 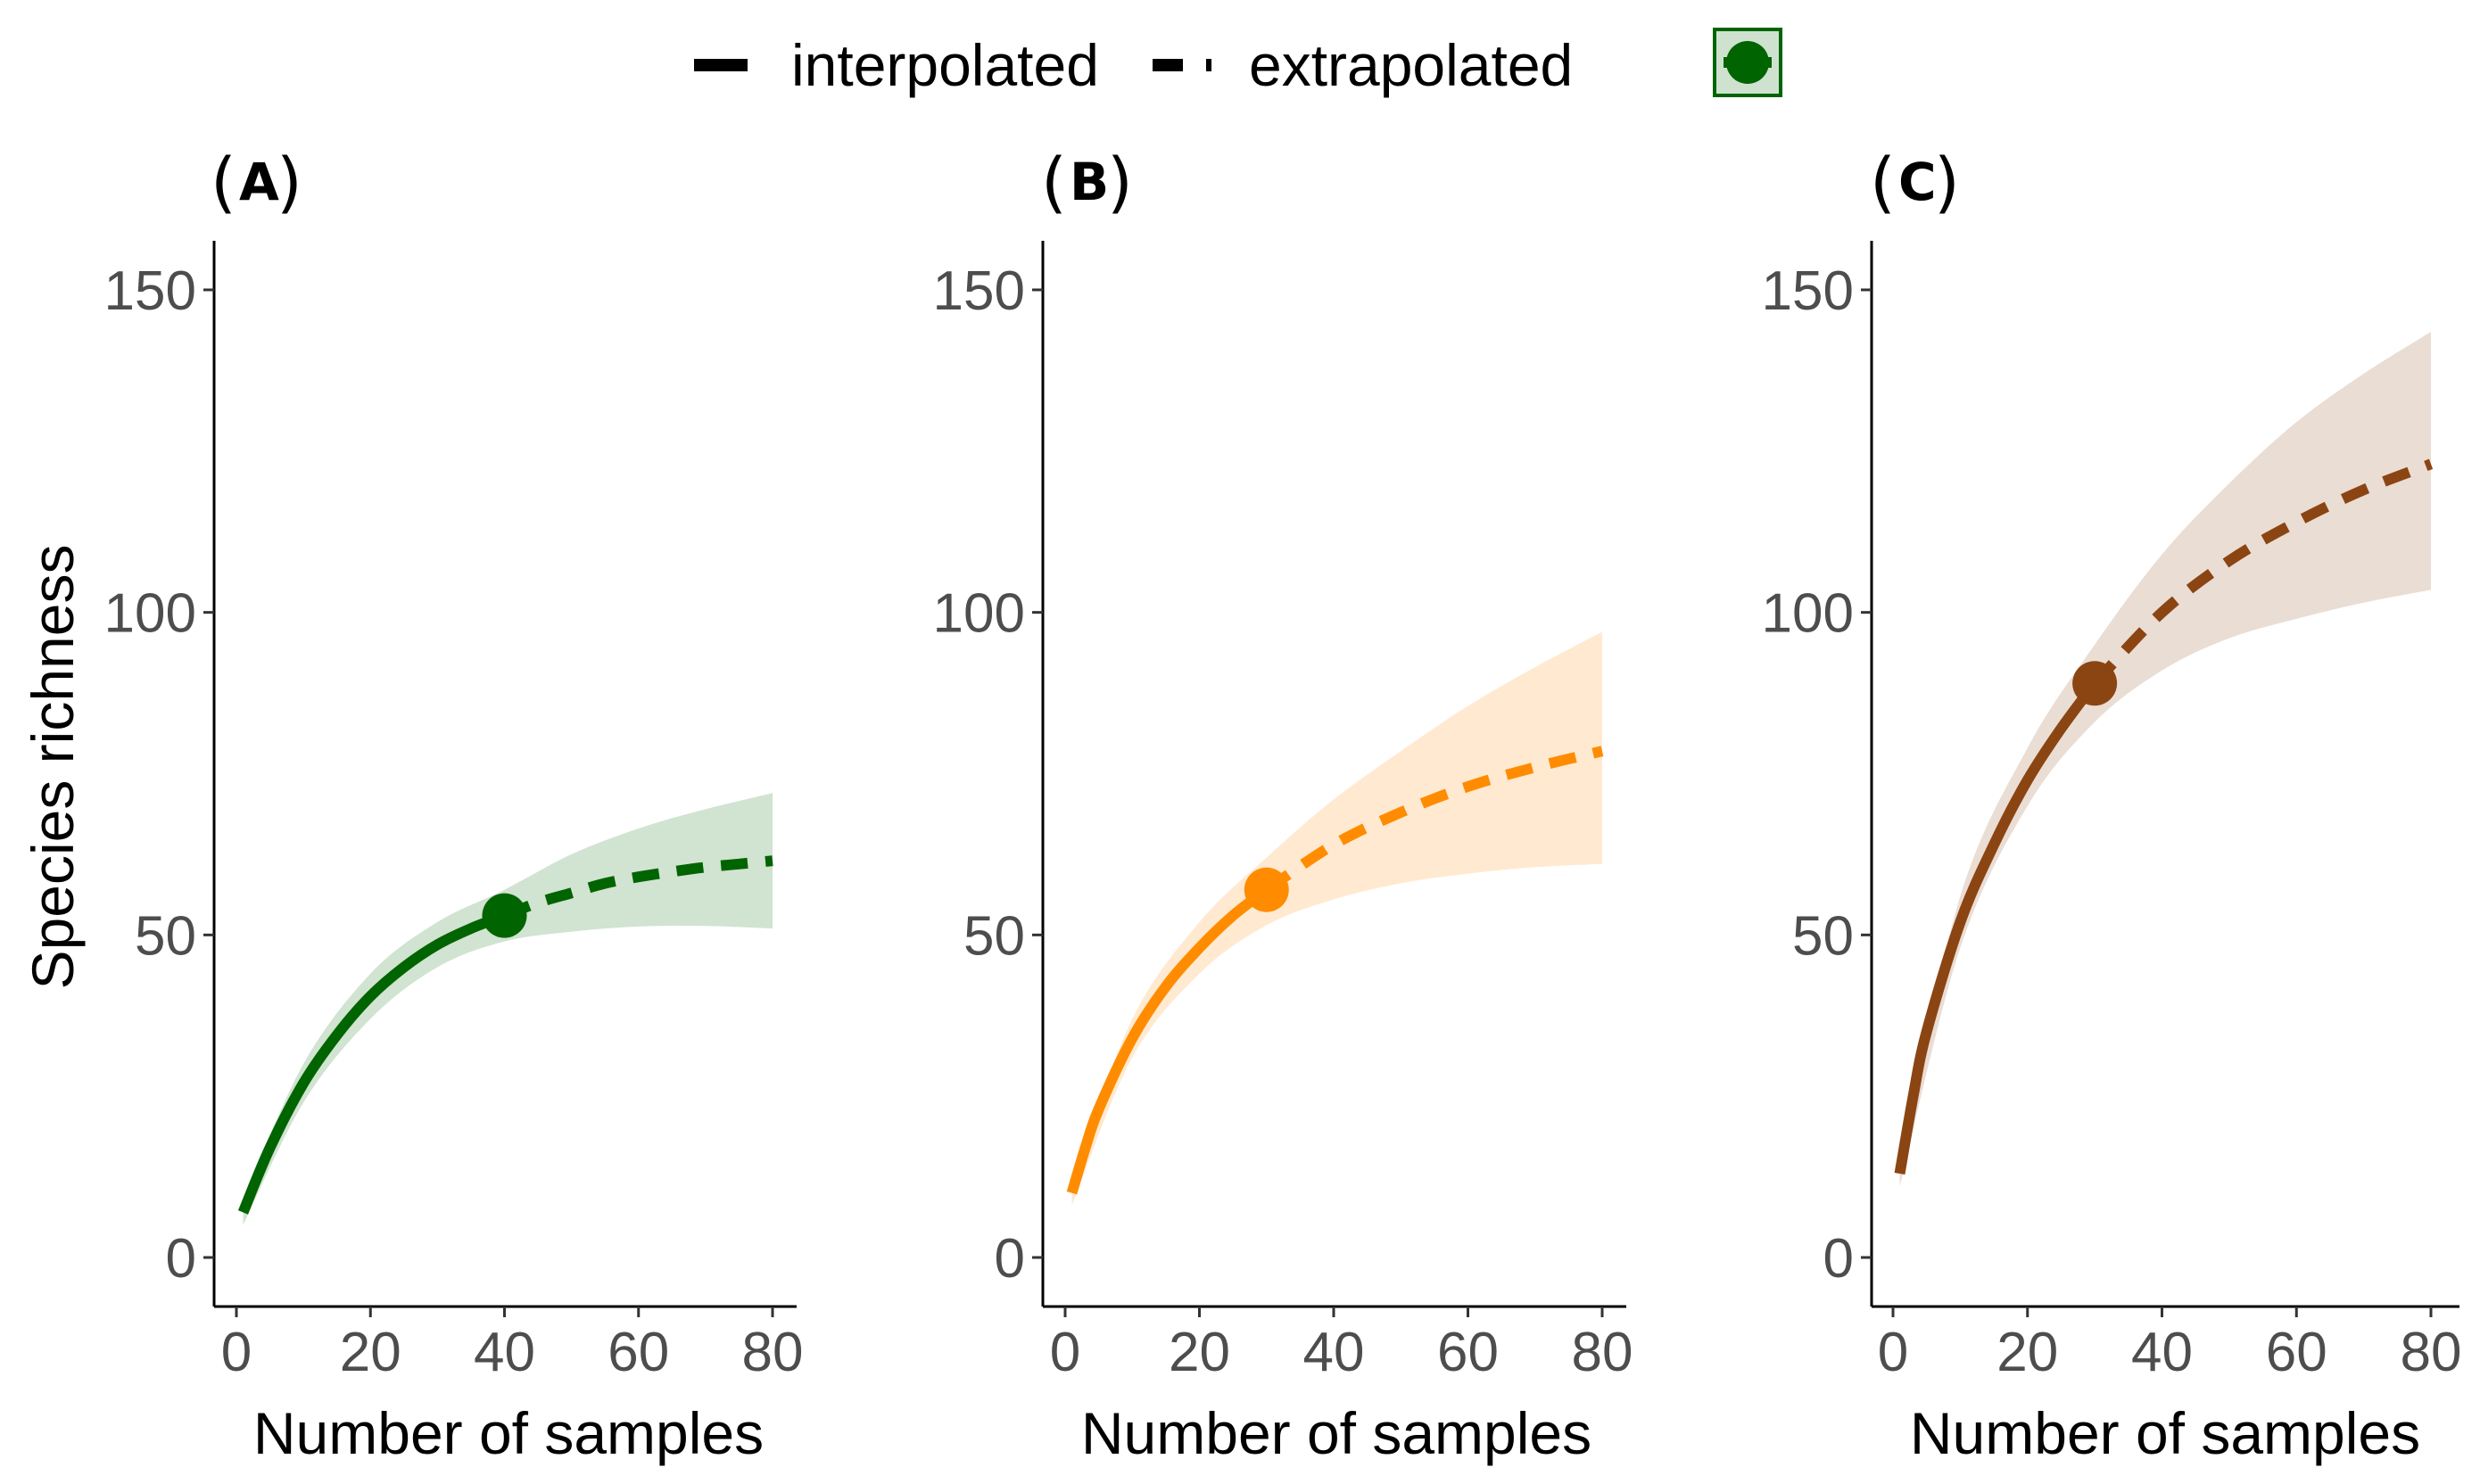 I want to click on legend: interpolated extrapolated, so click(x=1238, y=63).